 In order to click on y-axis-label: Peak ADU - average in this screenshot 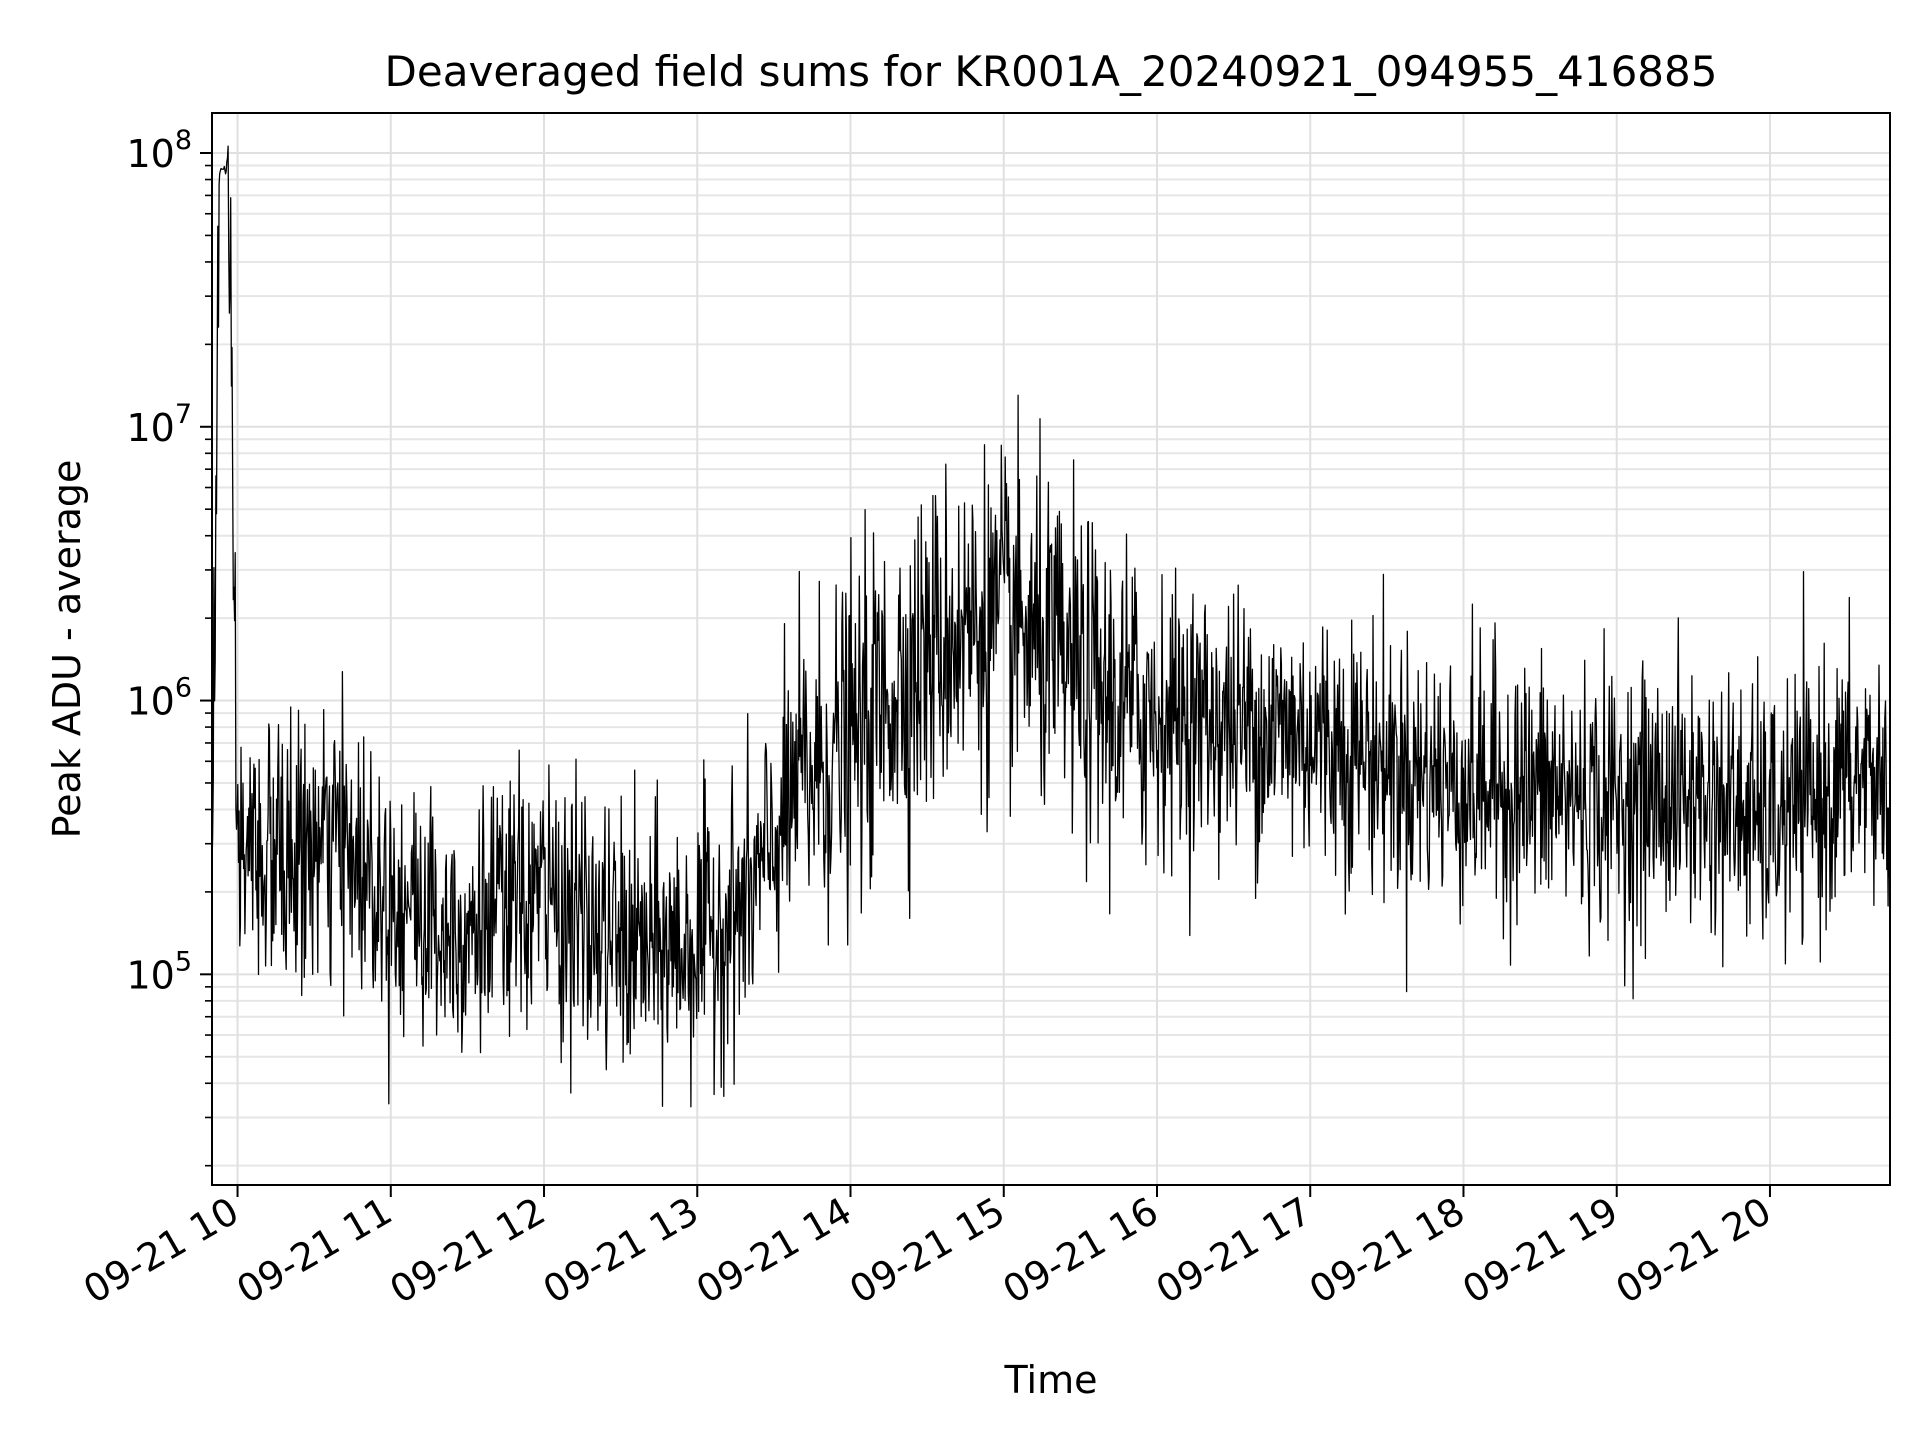, I will do `click(67, 649)`.